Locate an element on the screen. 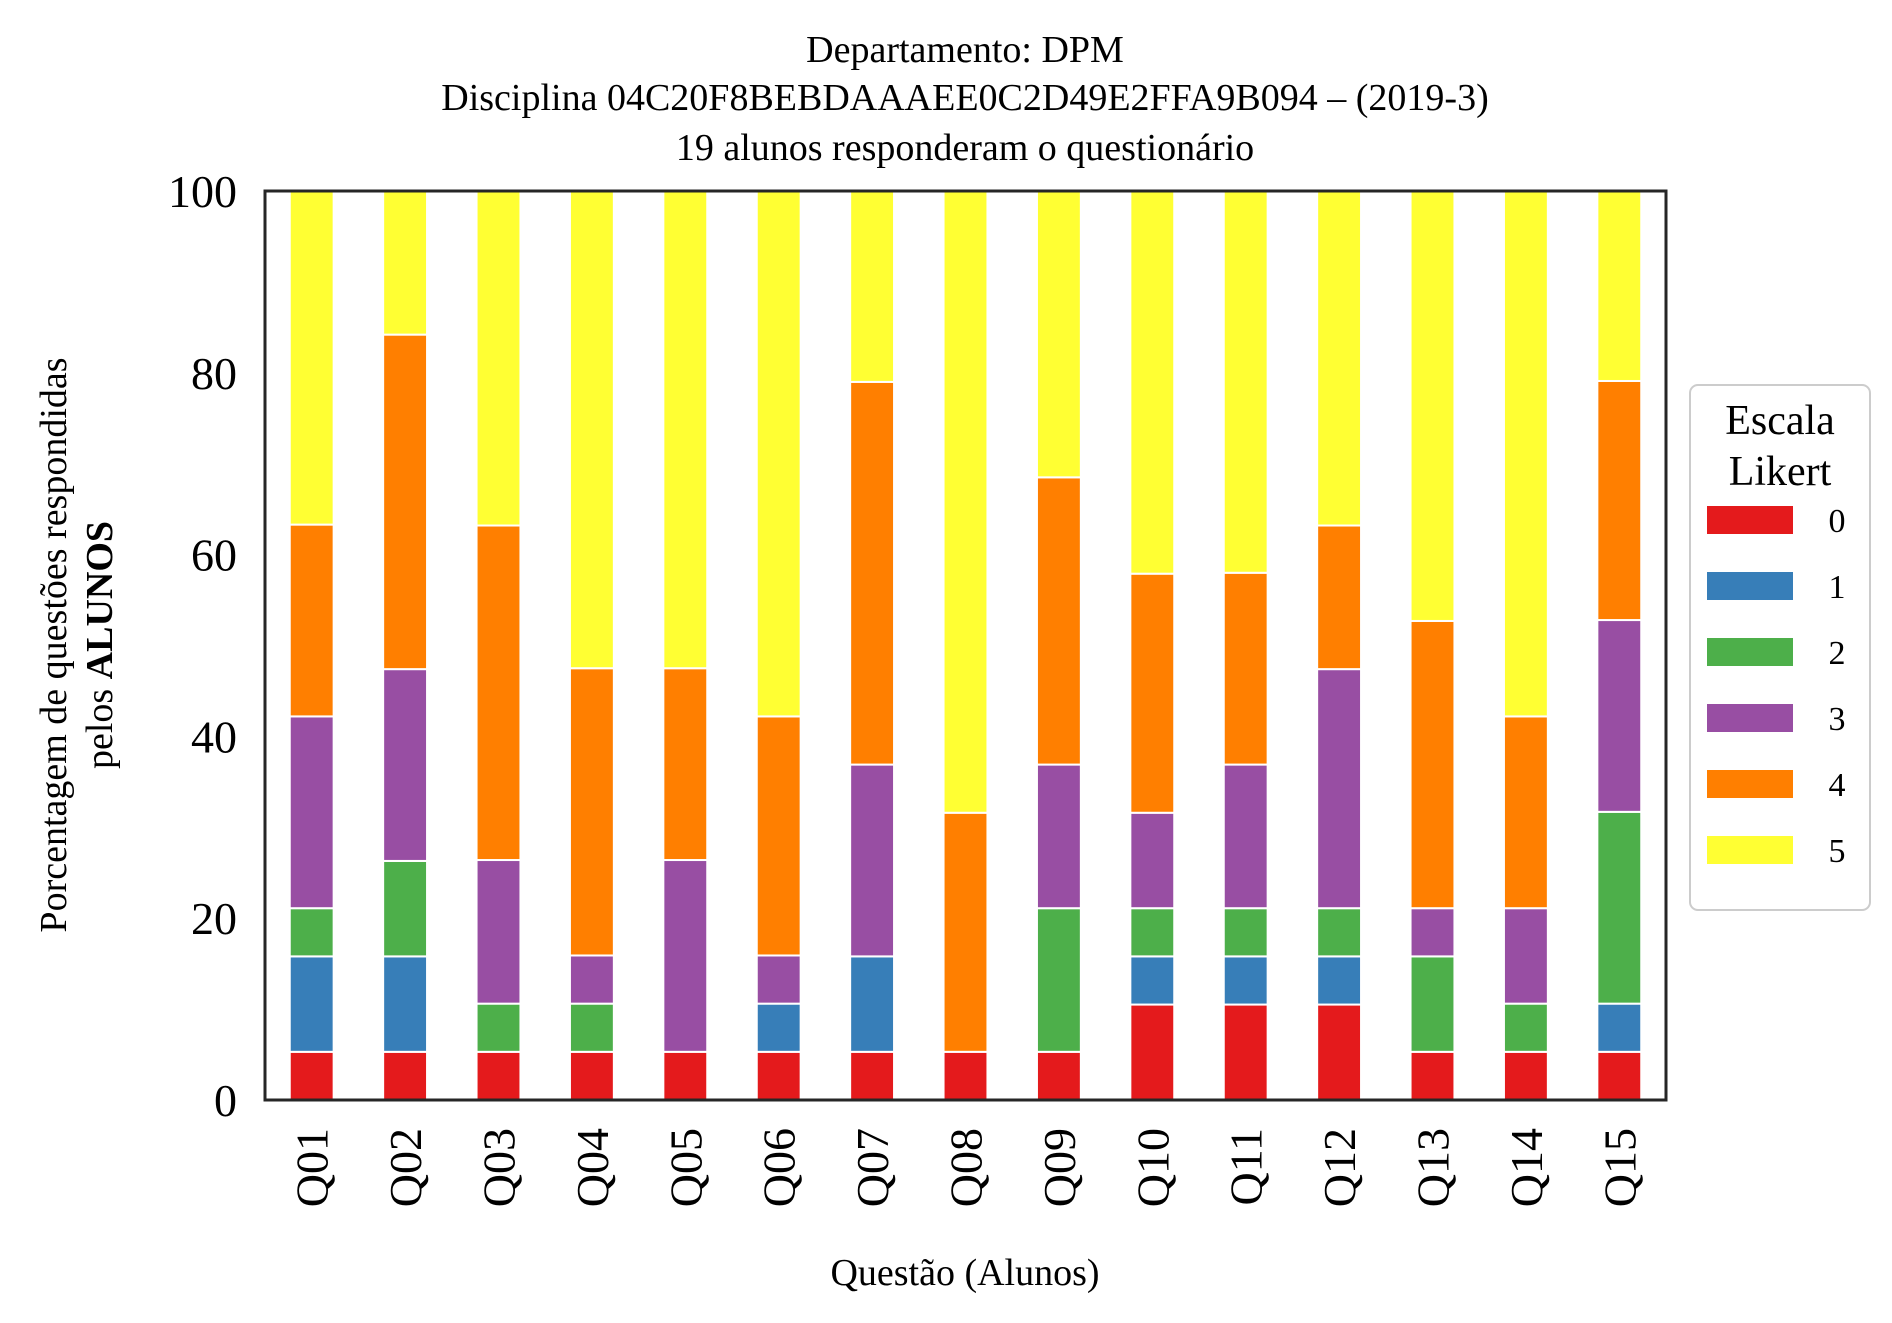  legend-label-2: 2 is located at coordinates (1837, 653).